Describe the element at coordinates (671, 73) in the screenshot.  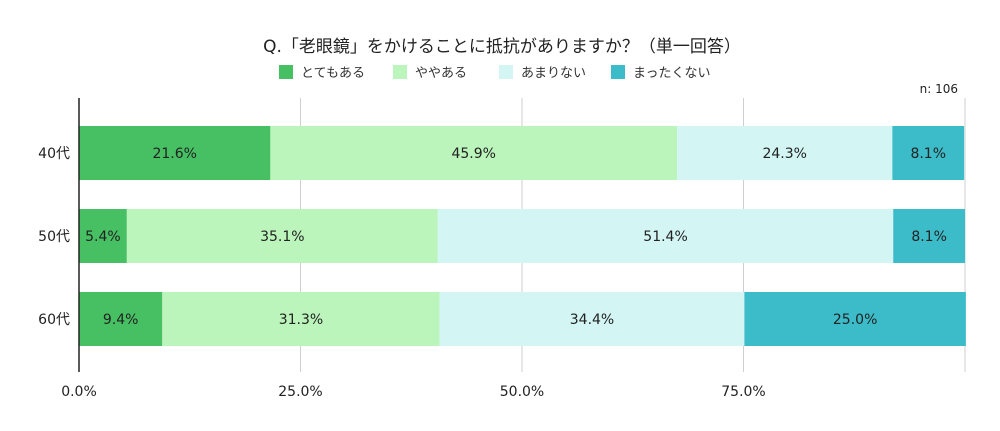
I see `legend-label: まったくない` at that location.